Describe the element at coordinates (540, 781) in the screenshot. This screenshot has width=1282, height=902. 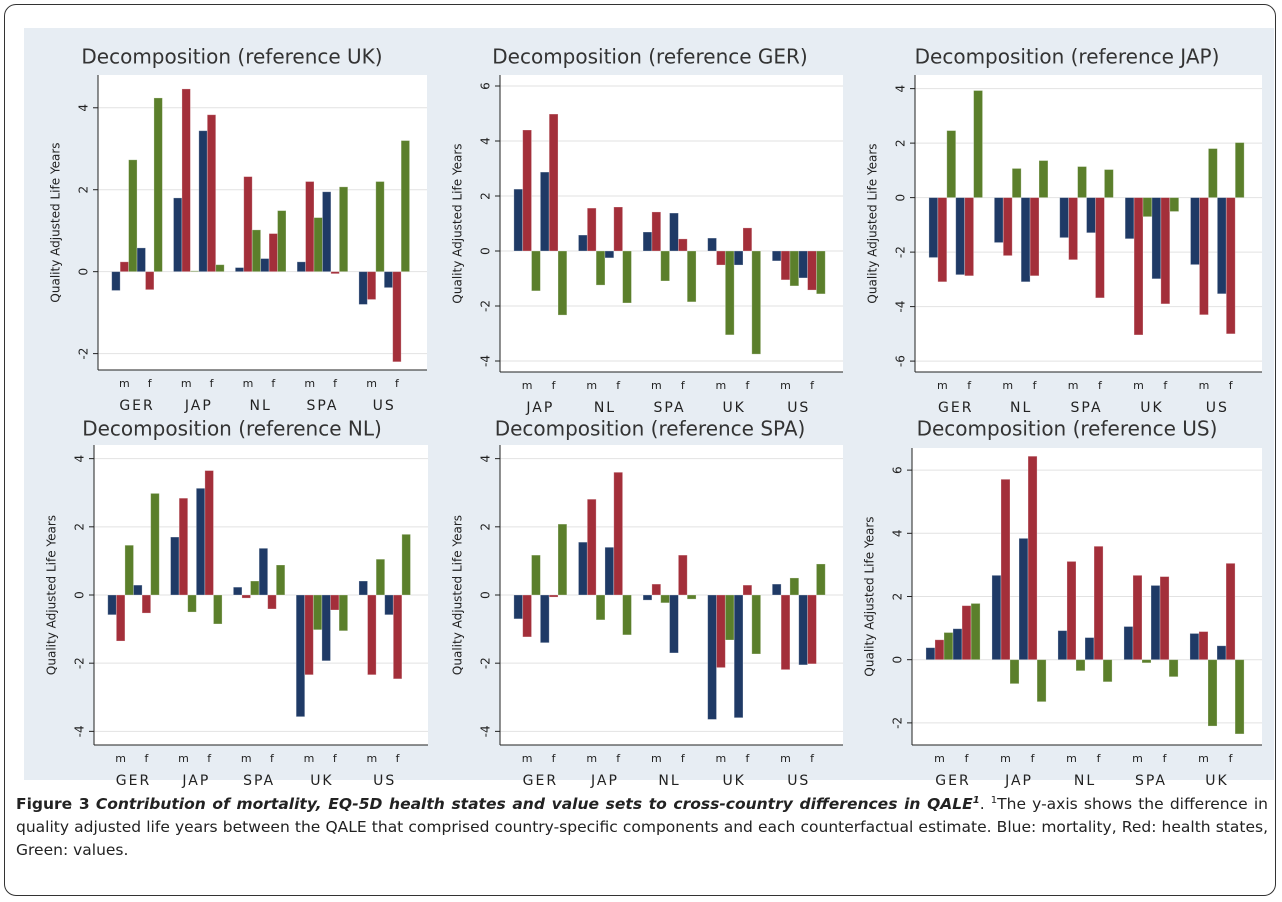
I see `group-label: GER` at that location.